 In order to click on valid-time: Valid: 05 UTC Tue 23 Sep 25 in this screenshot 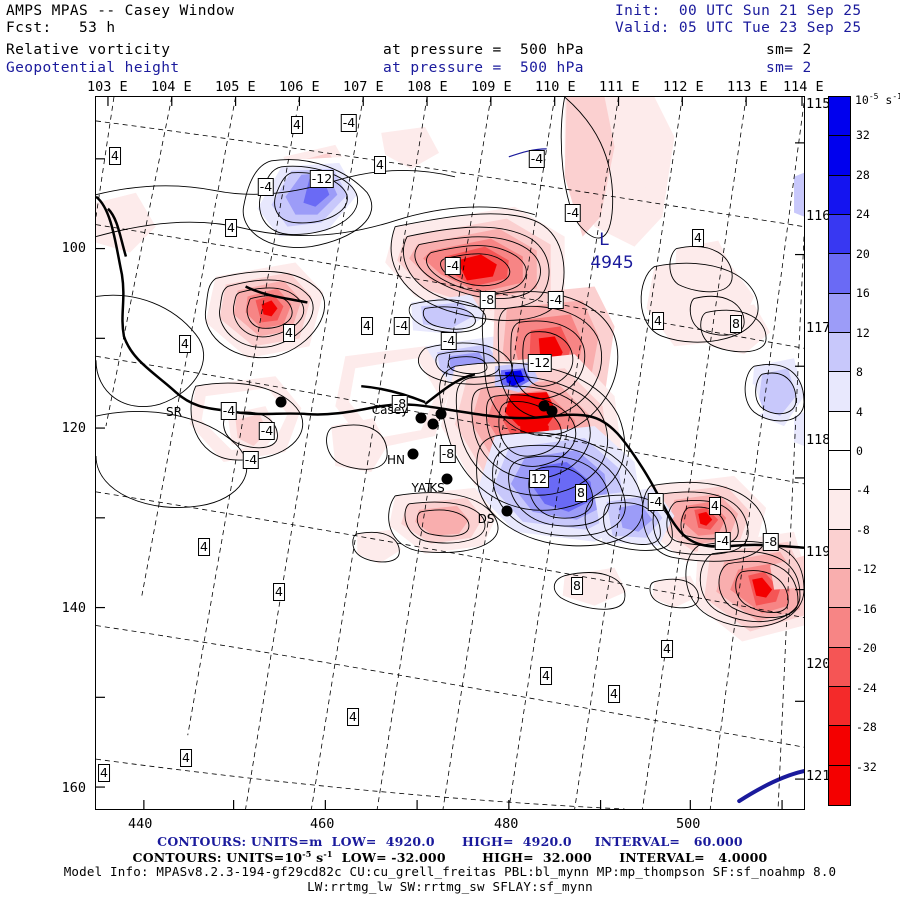, I will do `click(738, 28)`.